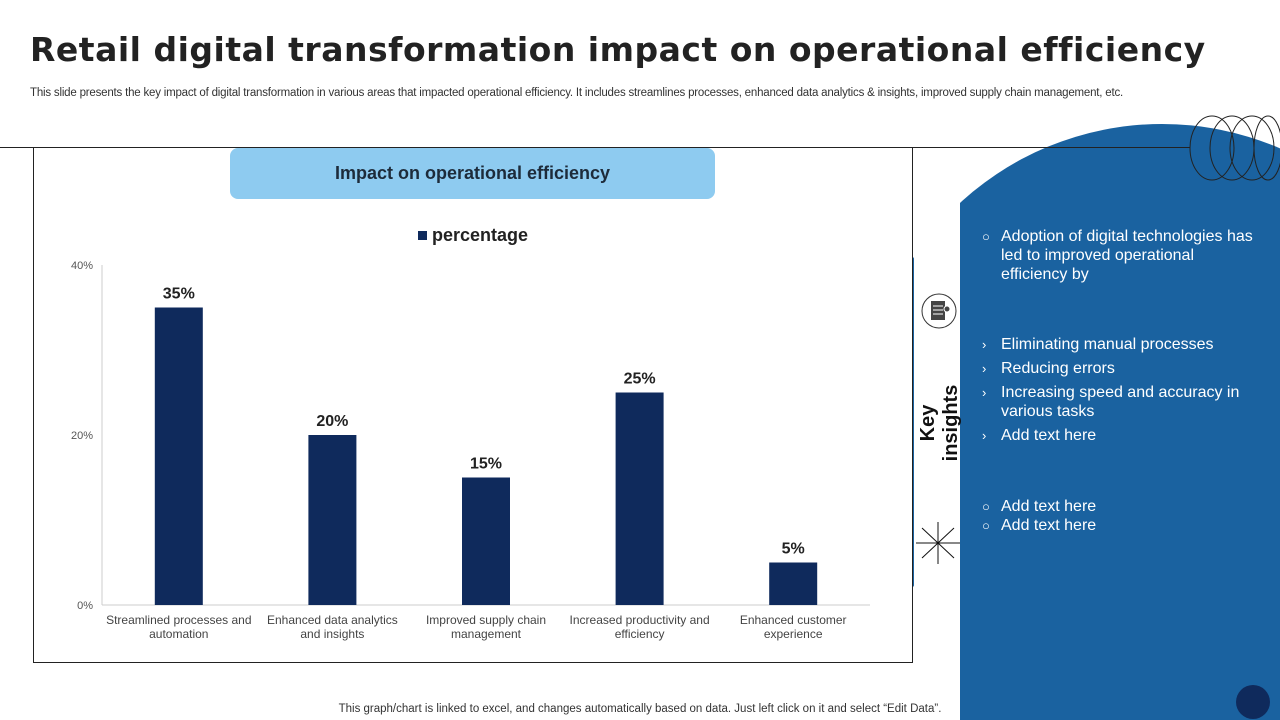 The width and height of the screenshot is (1280, 720). What do you see at coordinates (938, 543) in the screenshot?
I see `sparkle-icon` at bounding box center [938, 543].